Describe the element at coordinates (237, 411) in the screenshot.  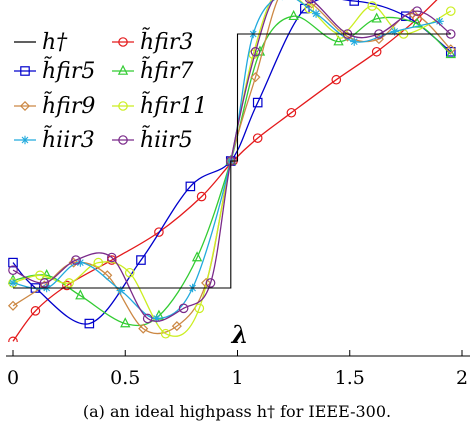
I see `figure-caption: (a) an ideal highpass h† for IEEE-300.` at that location.